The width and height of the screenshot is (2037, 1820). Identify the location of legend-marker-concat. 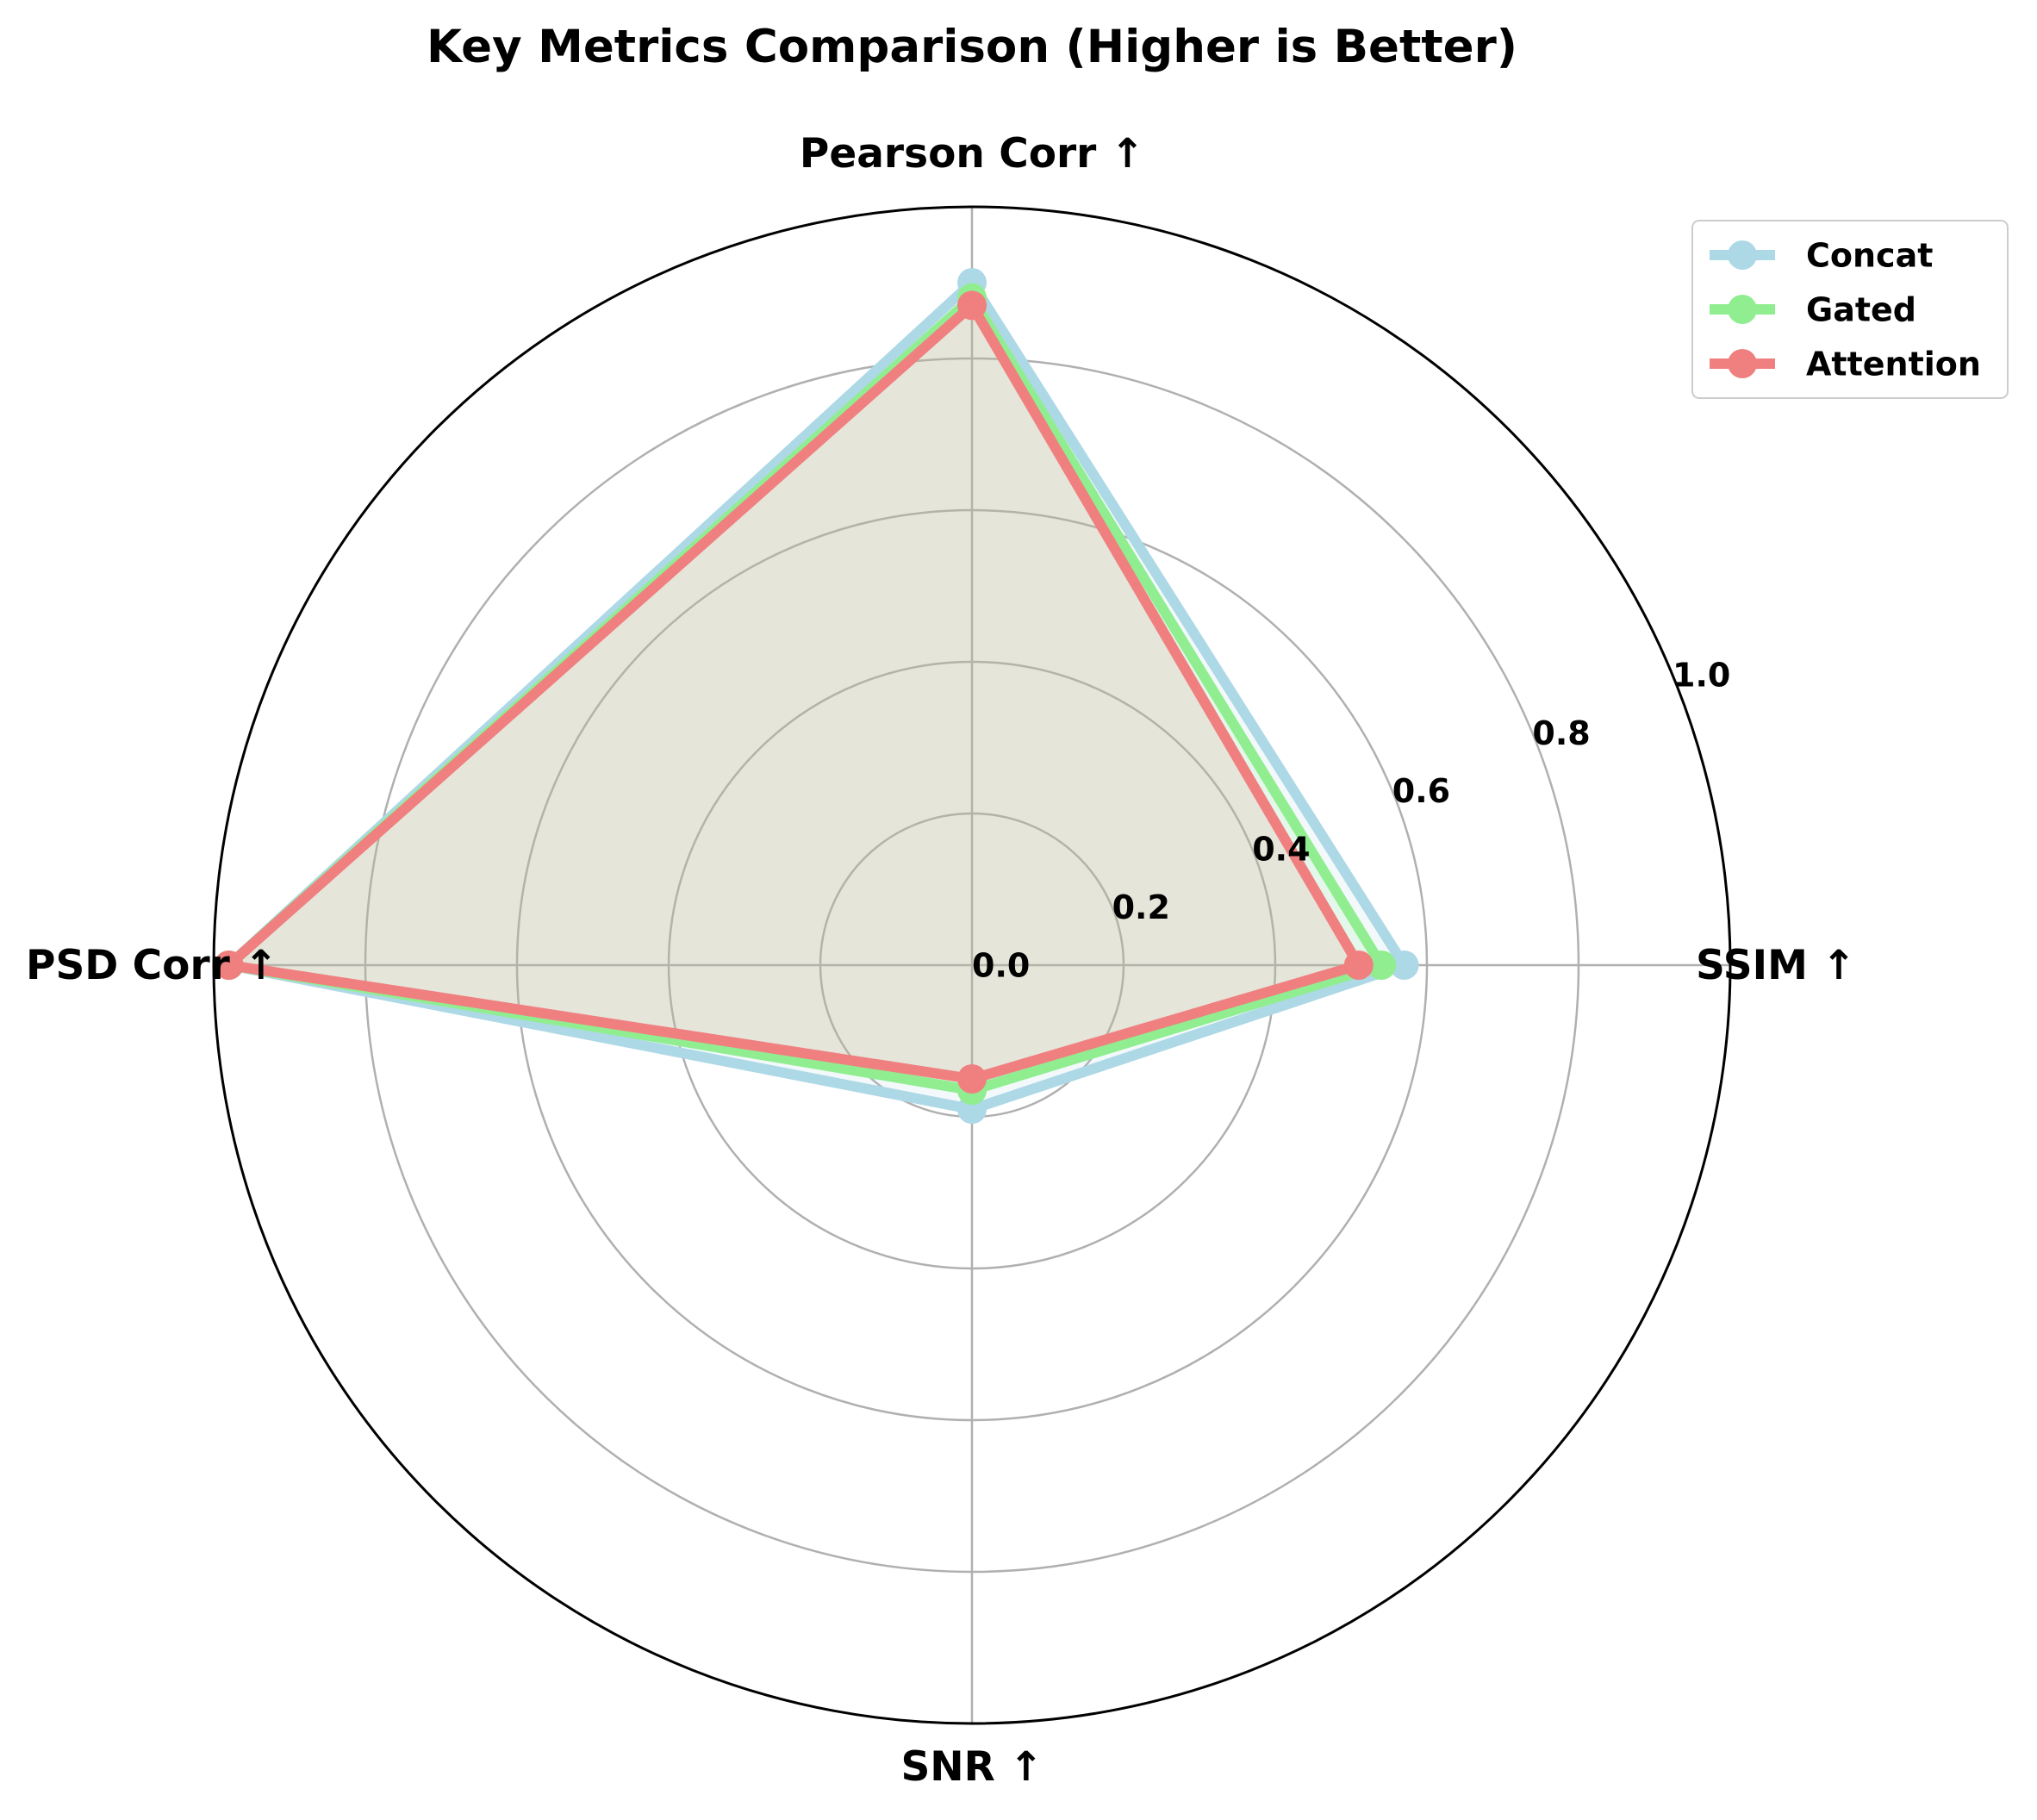
(1743, 255).